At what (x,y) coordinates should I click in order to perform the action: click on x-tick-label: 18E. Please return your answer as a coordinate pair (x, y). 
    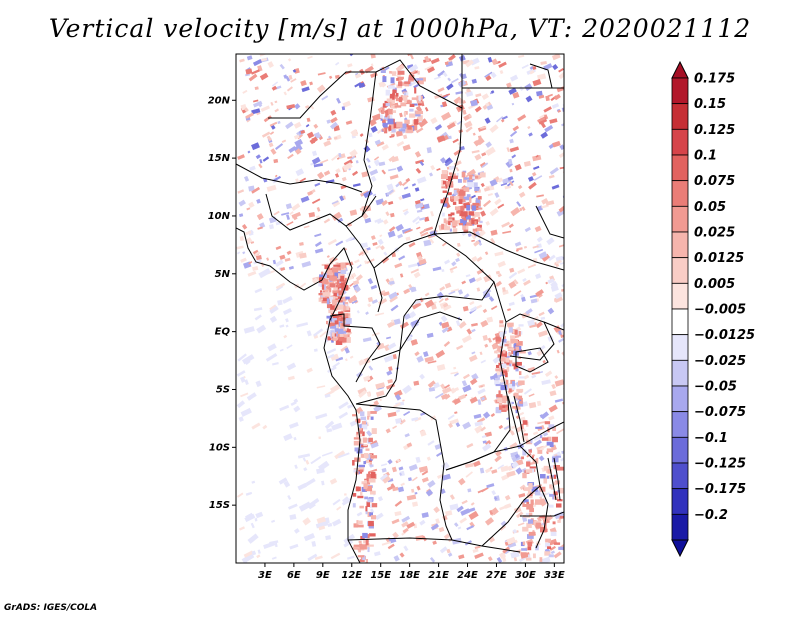
    Looking at the image, I should click on (409, 575).